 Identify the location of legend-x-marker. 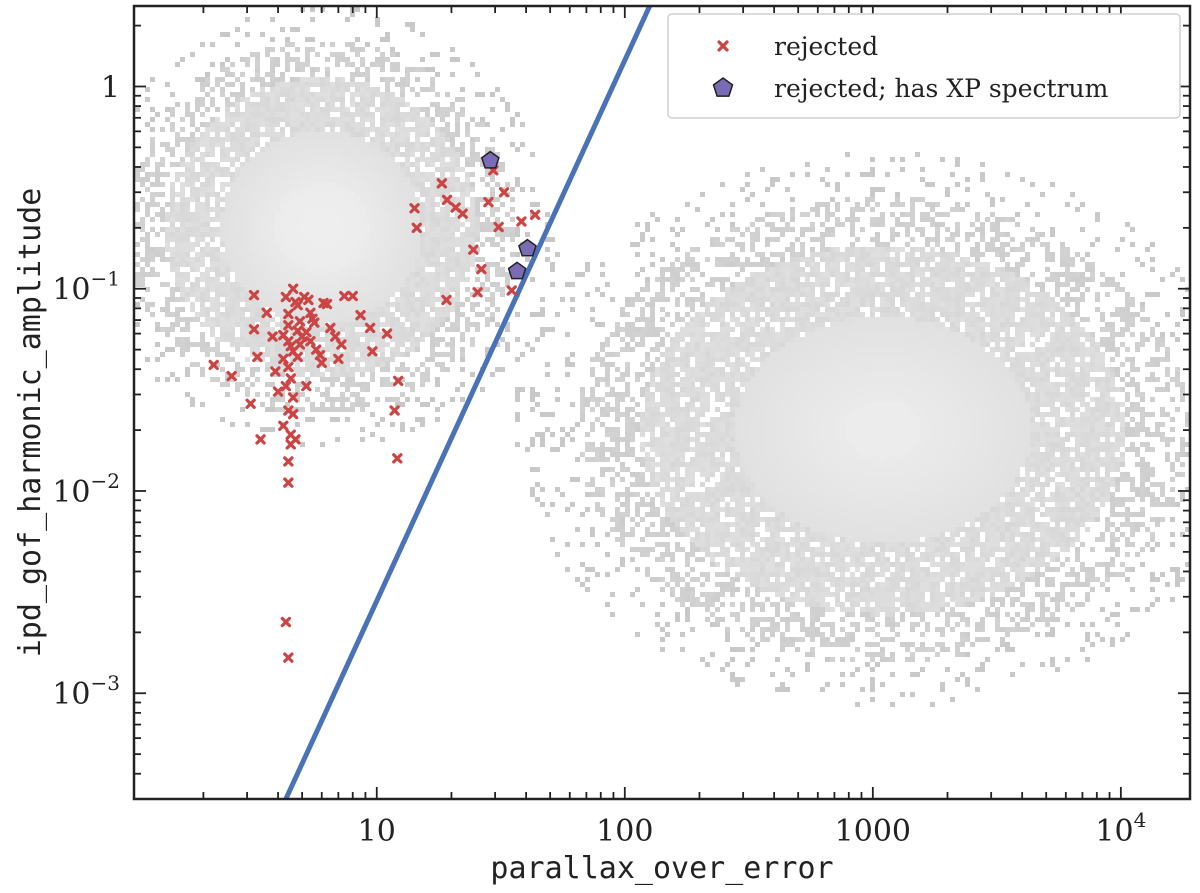
(723, 46).